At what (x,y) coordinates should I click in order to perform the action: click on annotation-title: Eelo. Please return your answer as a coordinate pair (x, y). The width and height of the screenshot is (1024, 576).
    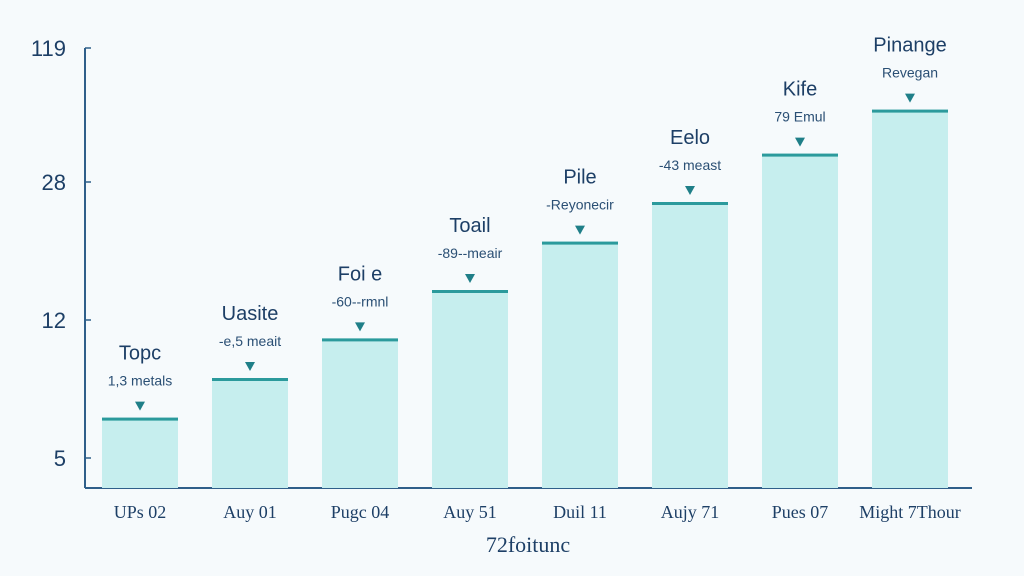
    Looking at the image, I should click on (690, 138).